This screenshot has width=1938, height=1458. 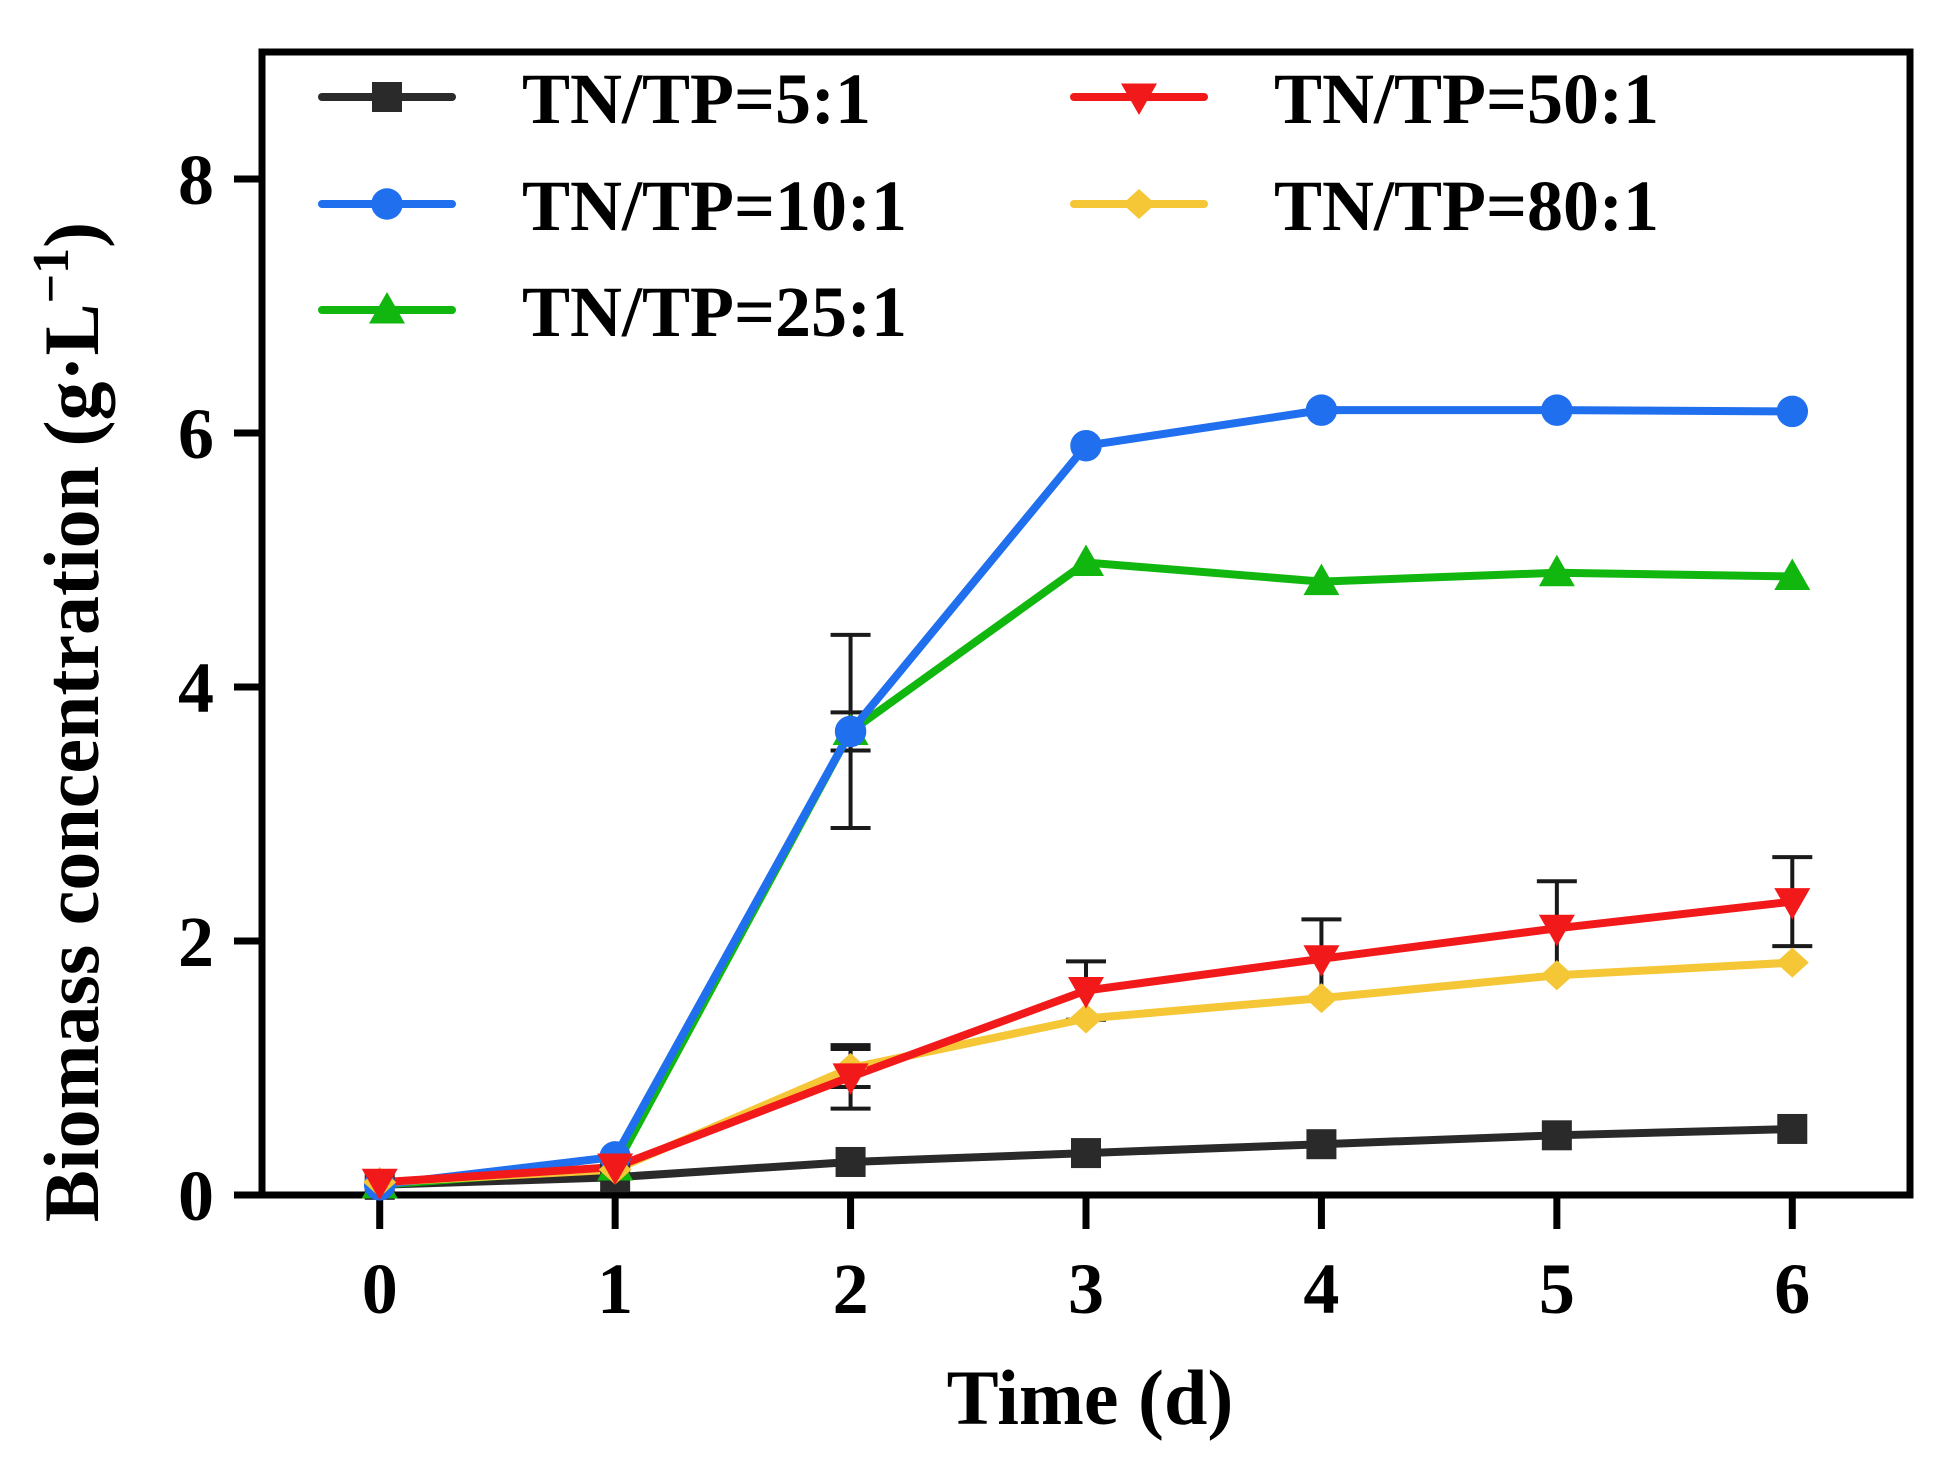 What do you see at coordinates (1792, 1289) in the screenshot?
I see `x-tick-label: 6` at bounding box center [1792, 1289].